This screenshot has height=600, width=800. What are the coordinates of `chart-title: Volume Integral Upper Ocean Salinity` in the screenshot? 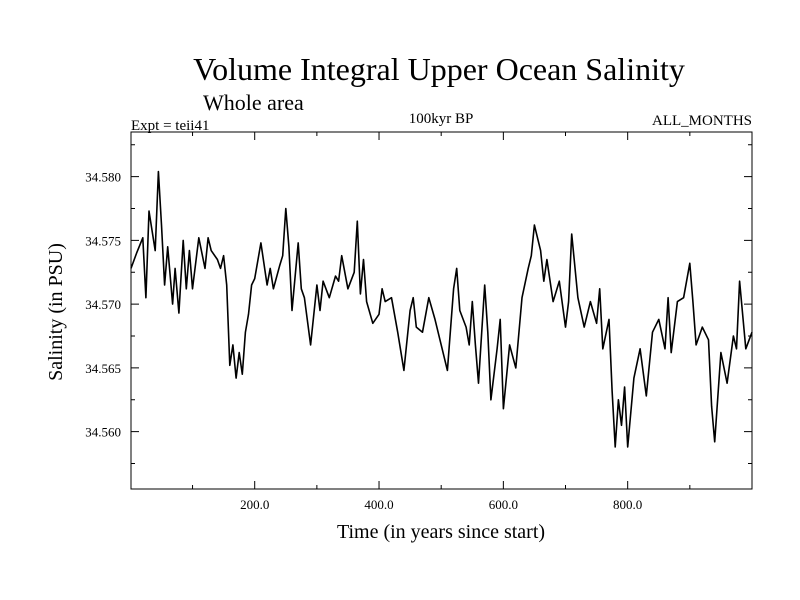 It's located at (439, 69).